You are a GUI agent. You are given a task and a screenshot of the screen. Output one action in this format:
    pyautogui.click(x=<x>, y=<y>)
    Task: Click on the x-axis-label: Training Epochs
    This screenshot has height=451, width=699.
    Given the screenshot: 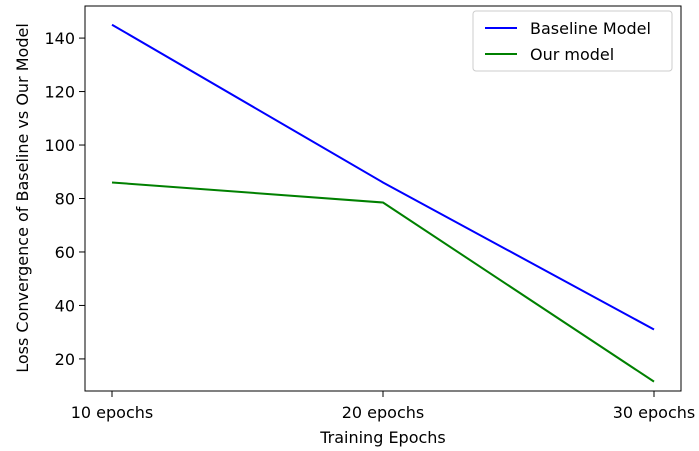 What is the action you would take?
    pyautogui.click(x=382, y=437)
    